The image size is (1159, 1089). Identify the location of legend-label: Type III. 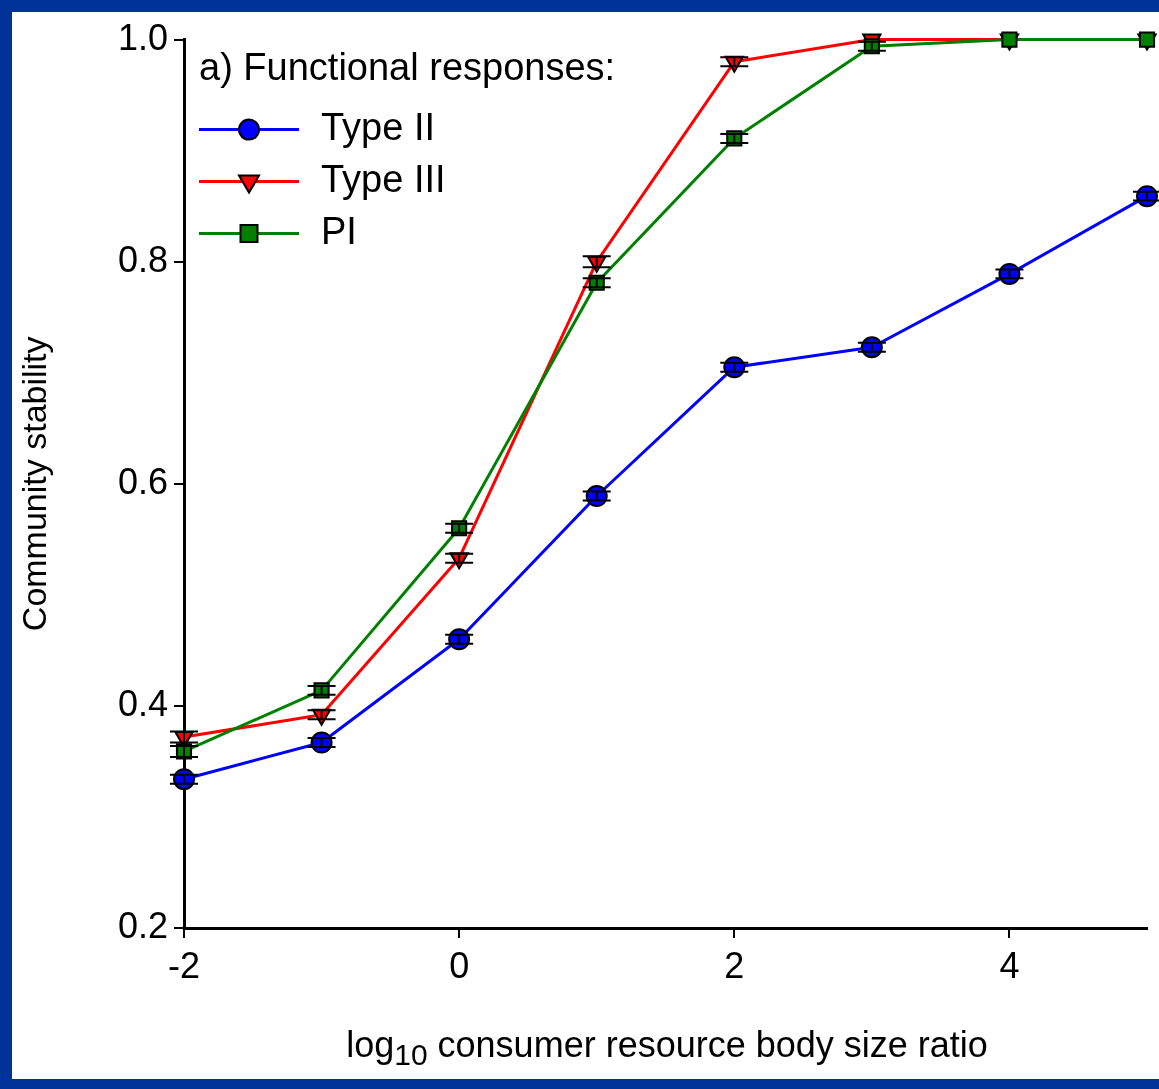
(383, 179).